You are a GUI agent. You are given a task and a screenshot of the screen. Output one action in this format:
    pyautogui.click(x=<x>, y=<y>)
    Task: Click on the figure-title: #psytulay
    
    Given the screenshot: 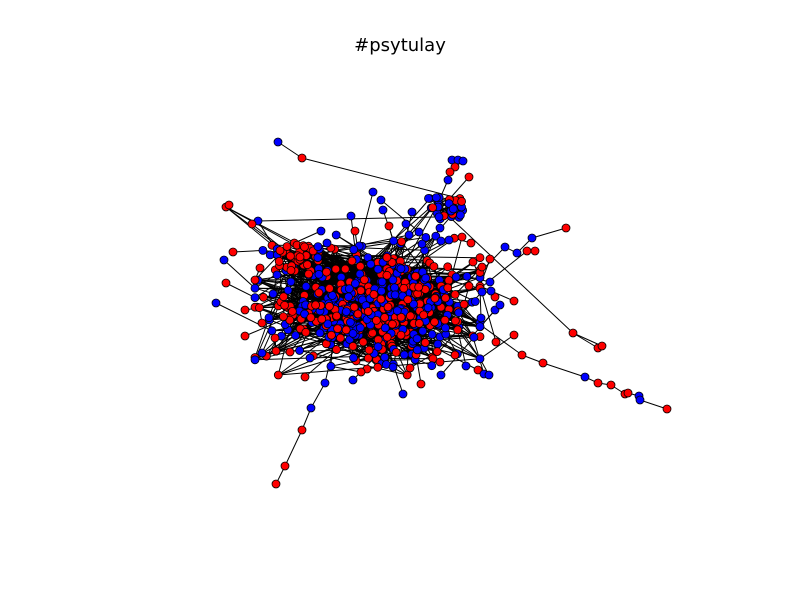 What is the action you would take?
    pyautogui.click(x=400, y=45)
    